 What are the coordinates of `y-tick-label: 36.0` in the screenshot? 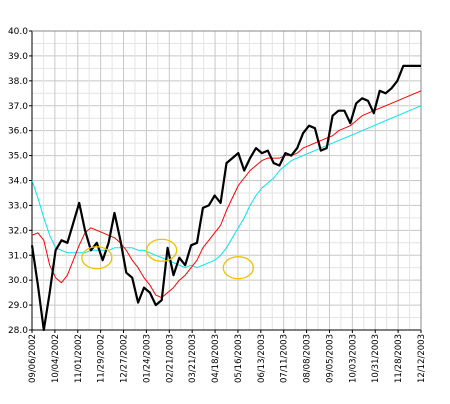 It's located at (18, 132).